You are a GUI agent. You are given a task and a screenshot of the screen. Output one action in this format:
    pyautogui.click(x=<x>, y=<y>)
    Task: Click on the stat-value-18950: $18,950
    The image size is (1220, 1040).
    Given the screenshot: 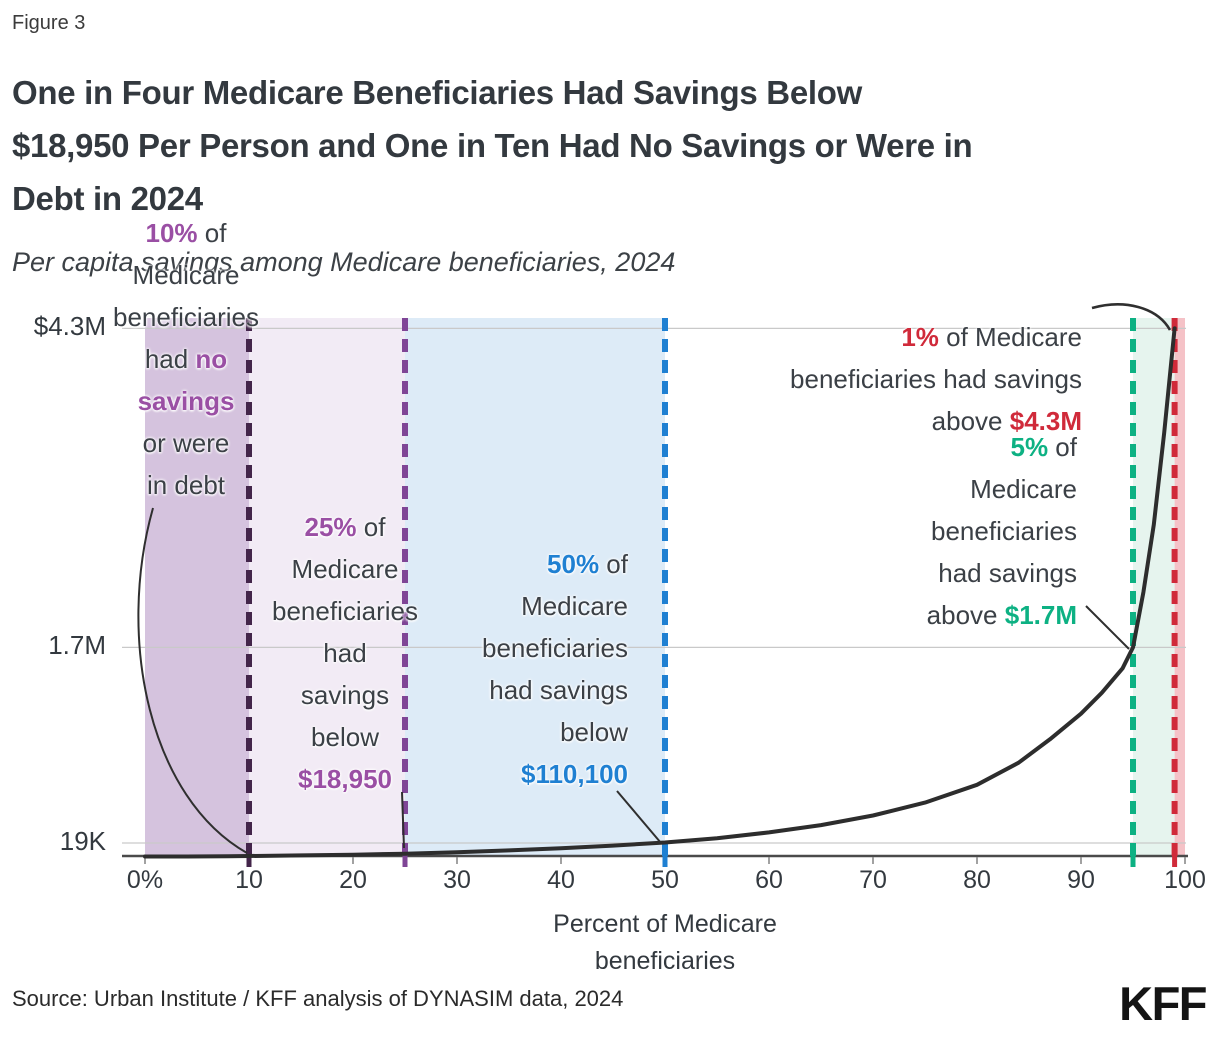 What is the action you would take?
    pyautogui.click(x=345, y=779)
    